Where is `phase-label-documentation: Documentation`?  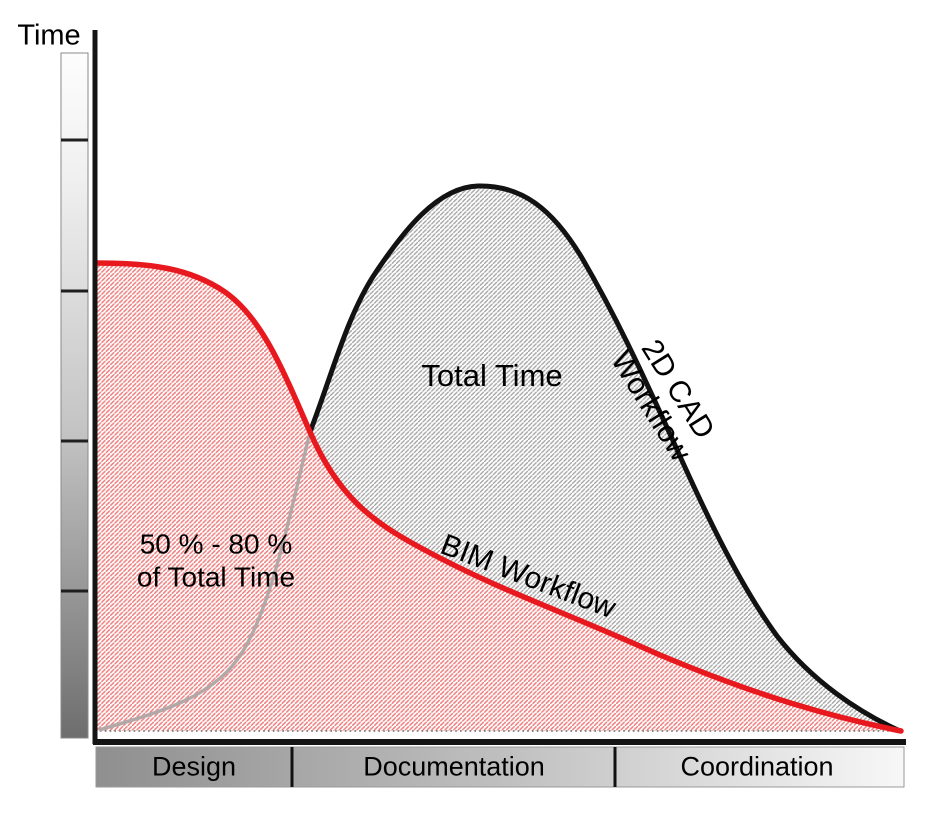
phase-label-documentation: Documentation is located at coordinates (454, 766).